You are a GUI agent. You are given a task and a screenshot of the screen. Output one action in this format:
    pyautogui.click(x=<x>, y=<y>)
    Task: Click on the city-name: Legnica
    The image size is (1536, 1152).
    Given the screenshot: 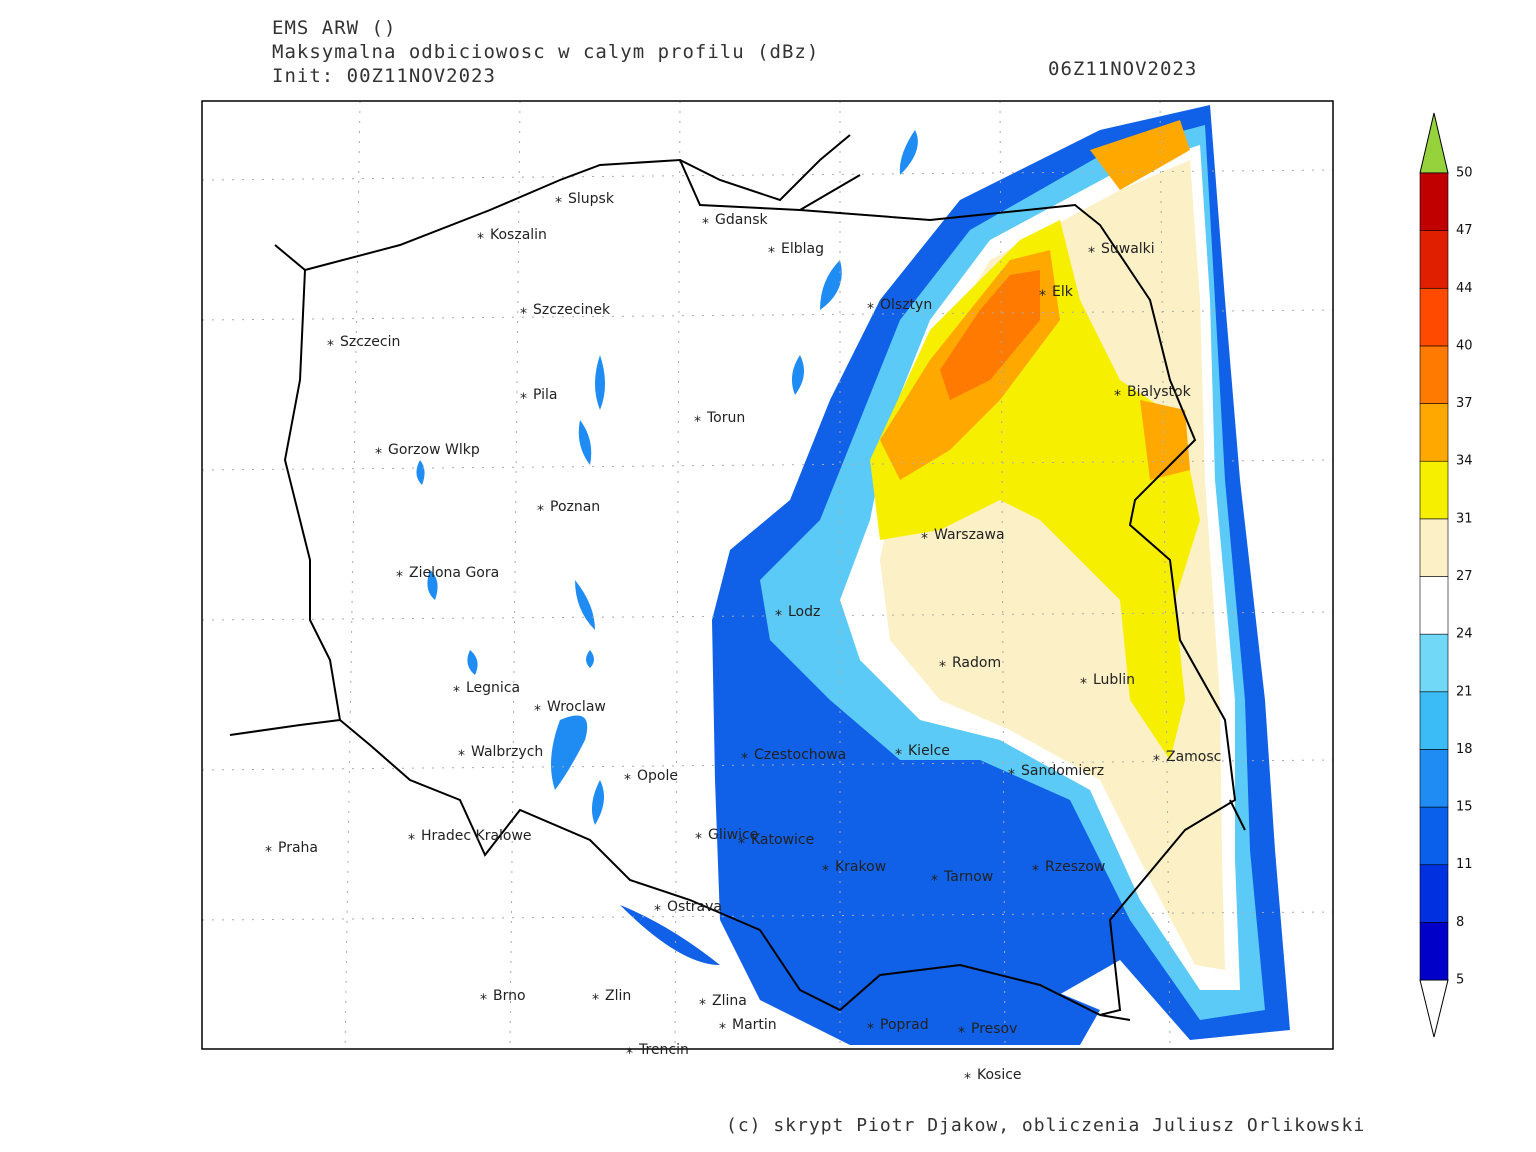 What is the action you would take?
    pyautogui.click(x=493, y=688)
    